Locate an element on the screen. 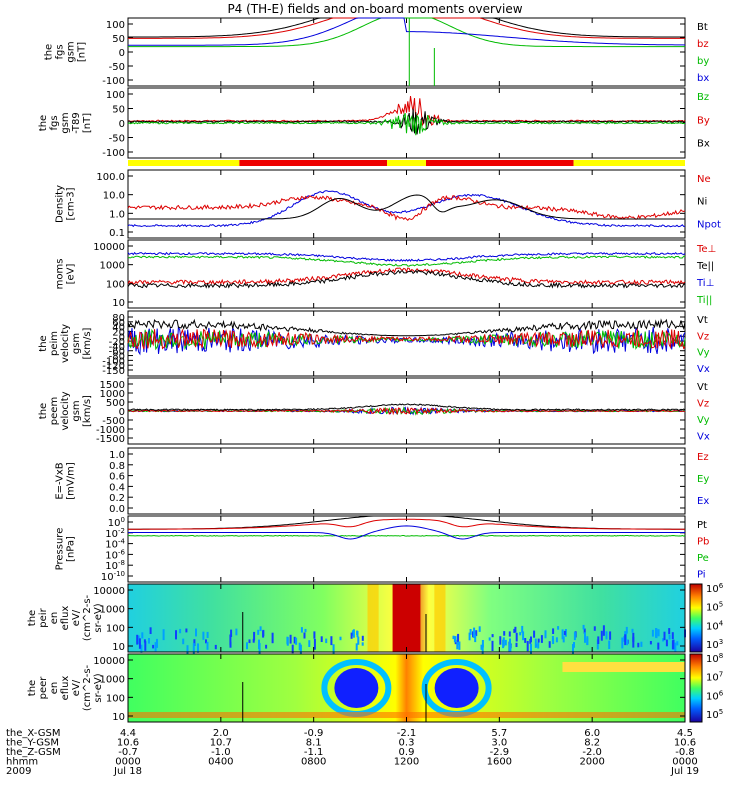  y-axis-label: fgs is located at coordinates (60, 51).